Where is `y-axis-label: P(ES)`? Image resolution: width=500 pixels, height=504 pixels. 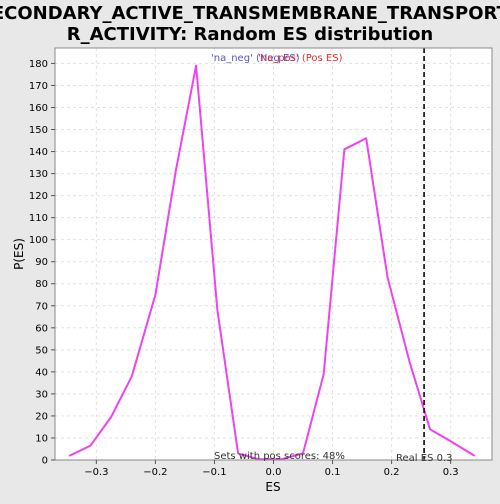 y-axis-label: P(ES) is located at coordinates (19, 254).